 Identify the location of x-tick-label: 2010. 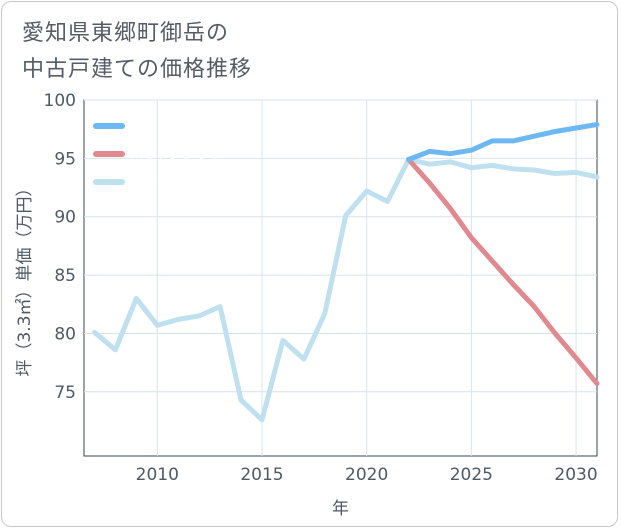
(157, 475).